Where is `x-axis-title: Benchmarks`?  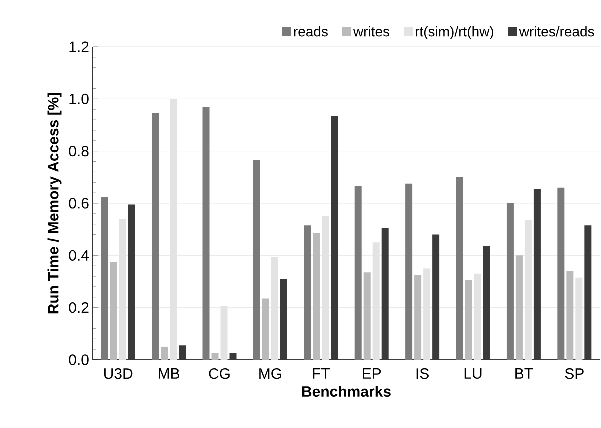
x-axis-title: Benchmarks is located at coordinates (346, 392).